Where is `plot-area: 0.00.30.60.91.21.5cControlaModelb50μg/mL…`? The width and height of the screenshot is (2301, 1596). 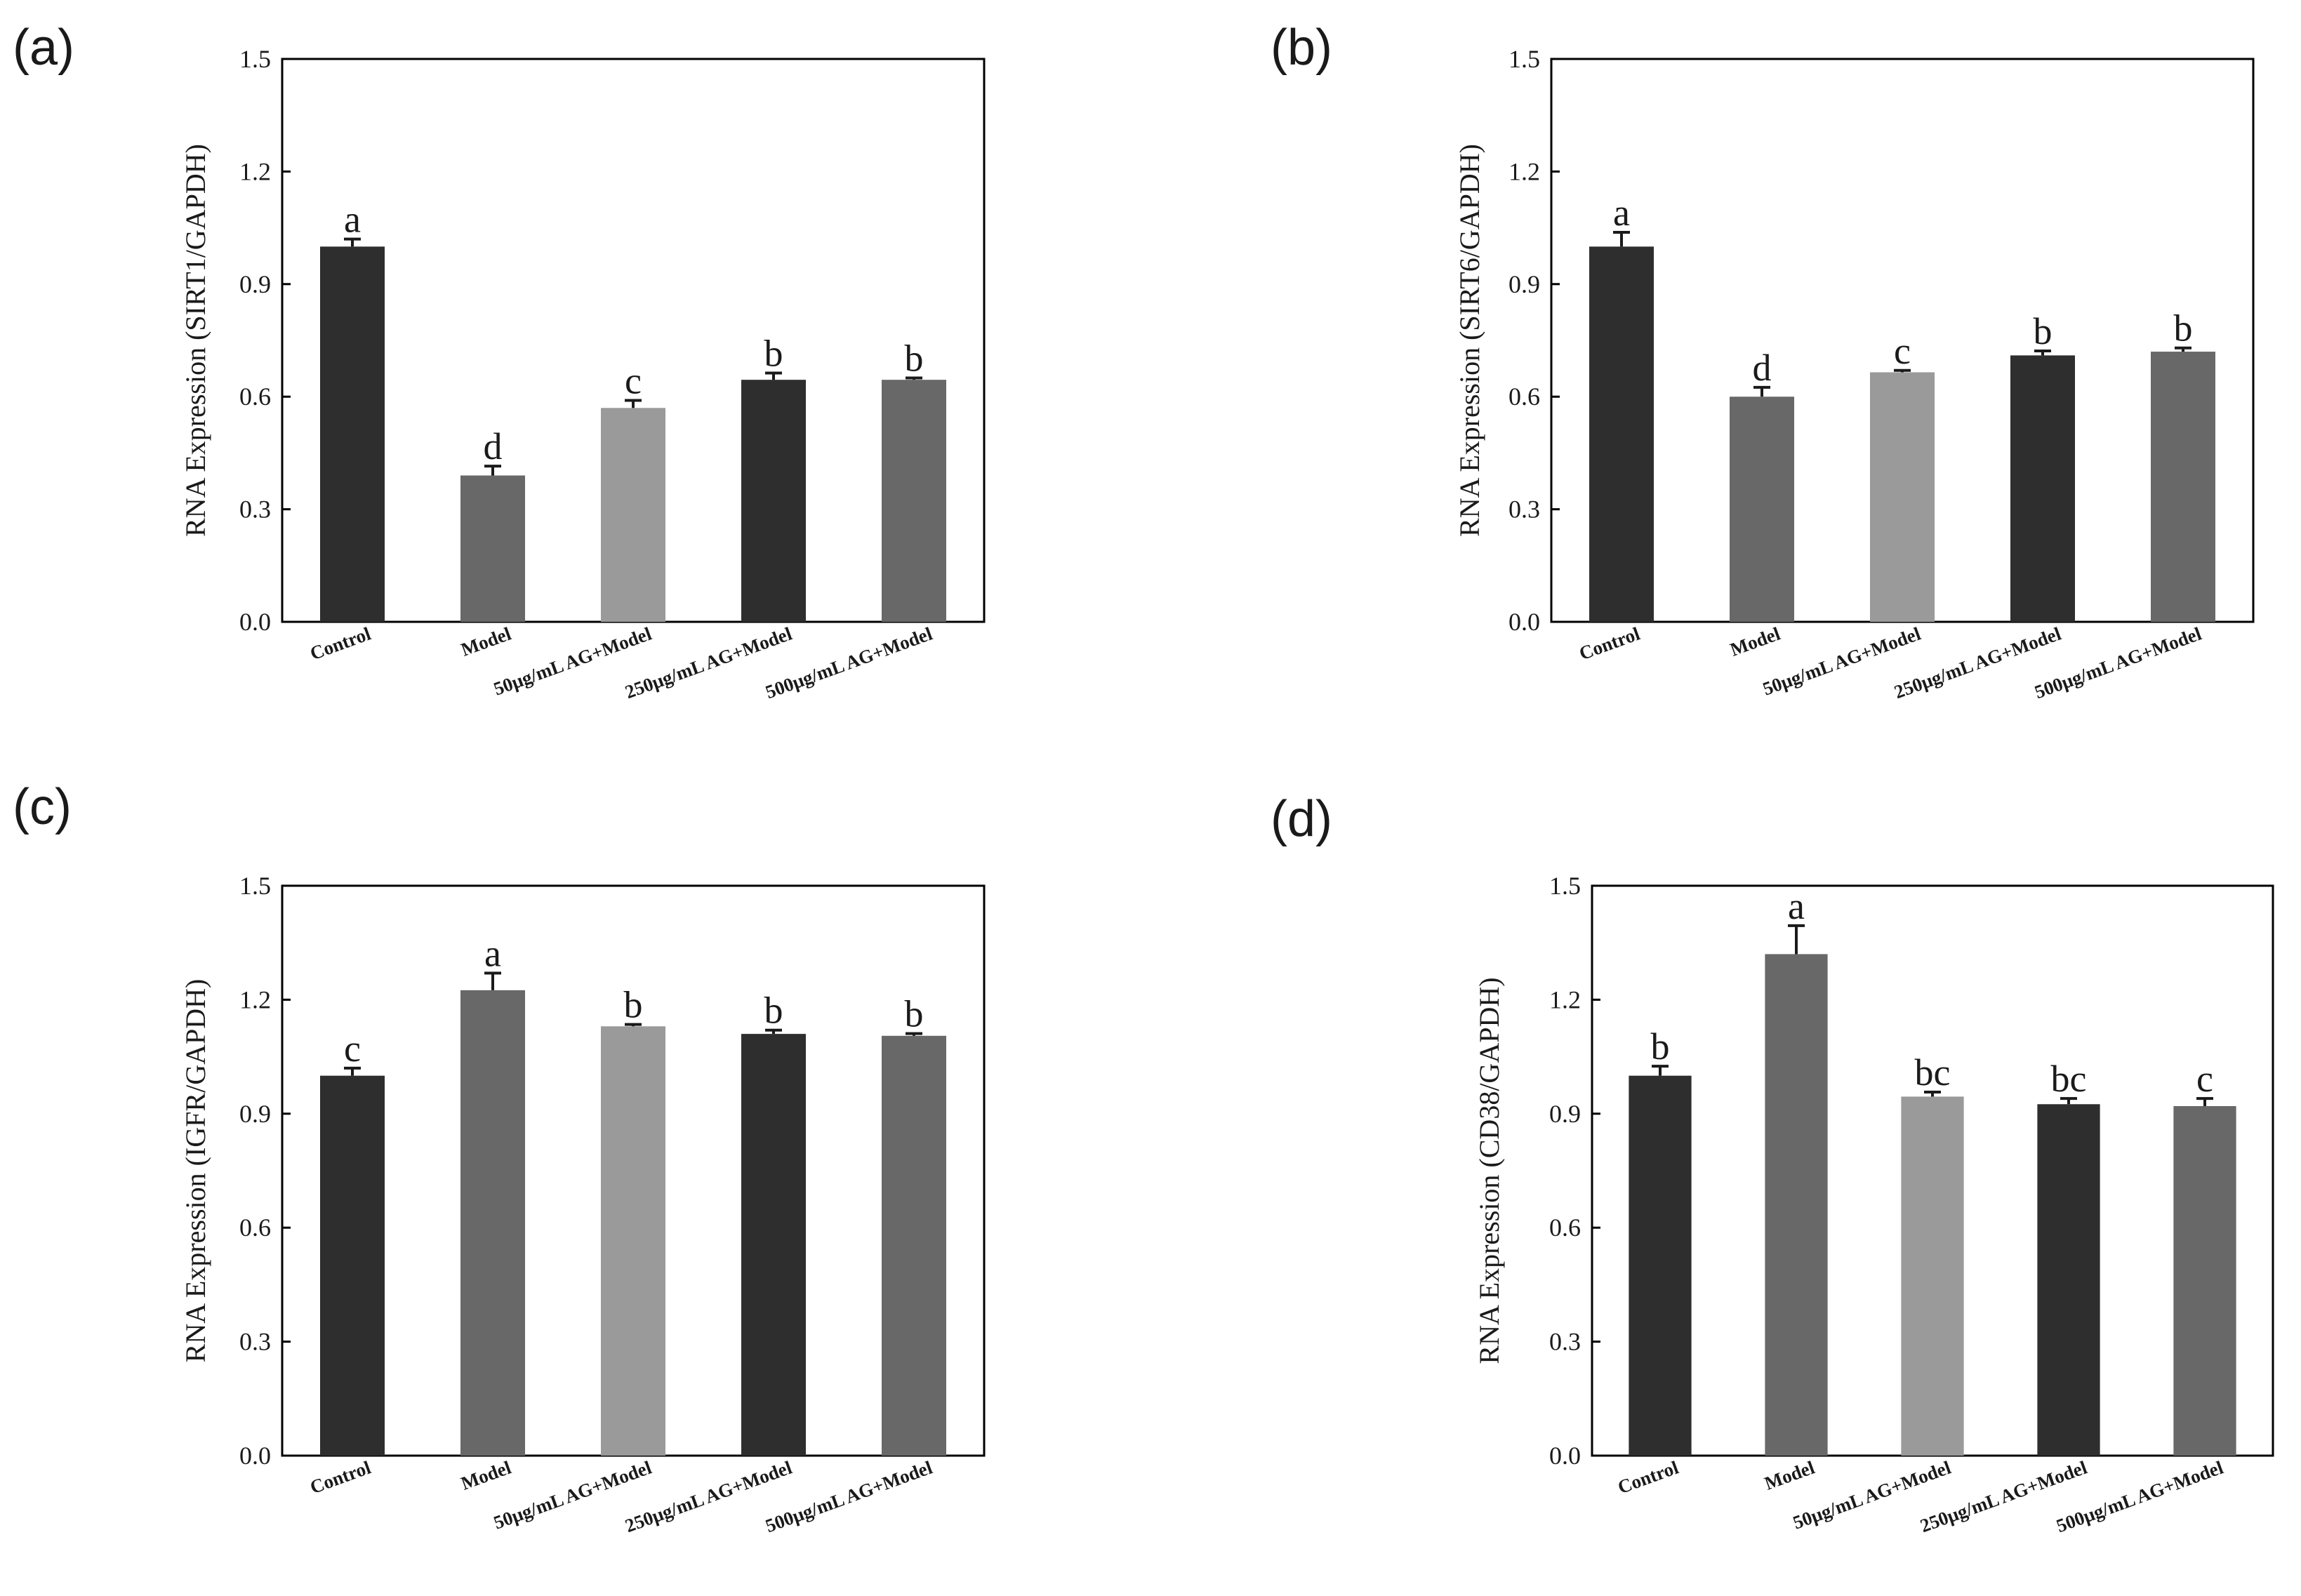
plot-area: 0.00.30.60.91.21.5cControlaModelb50μg/mL… is located at coordinates (613, 1204).